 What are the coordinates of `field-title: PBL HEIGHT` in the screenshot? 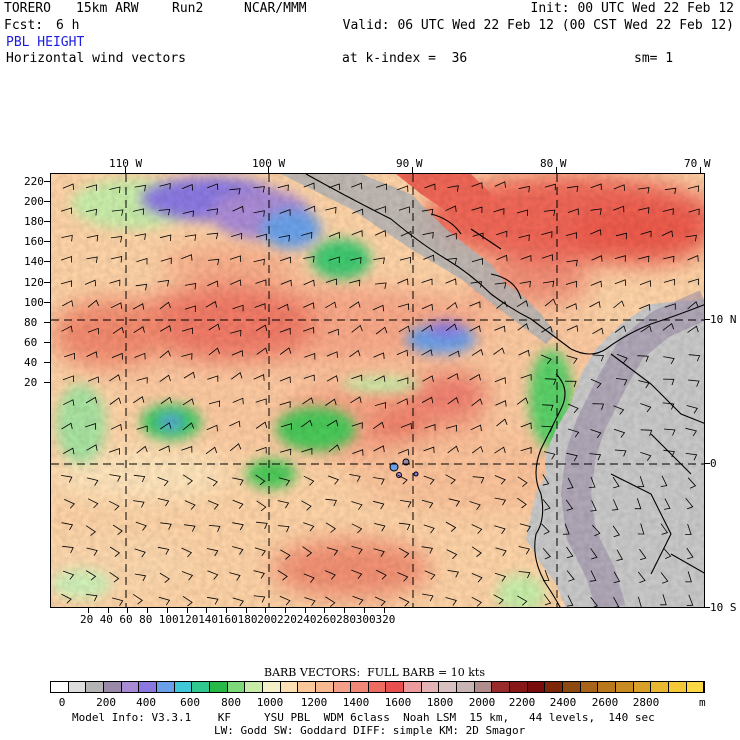 It's located at (45, 42).